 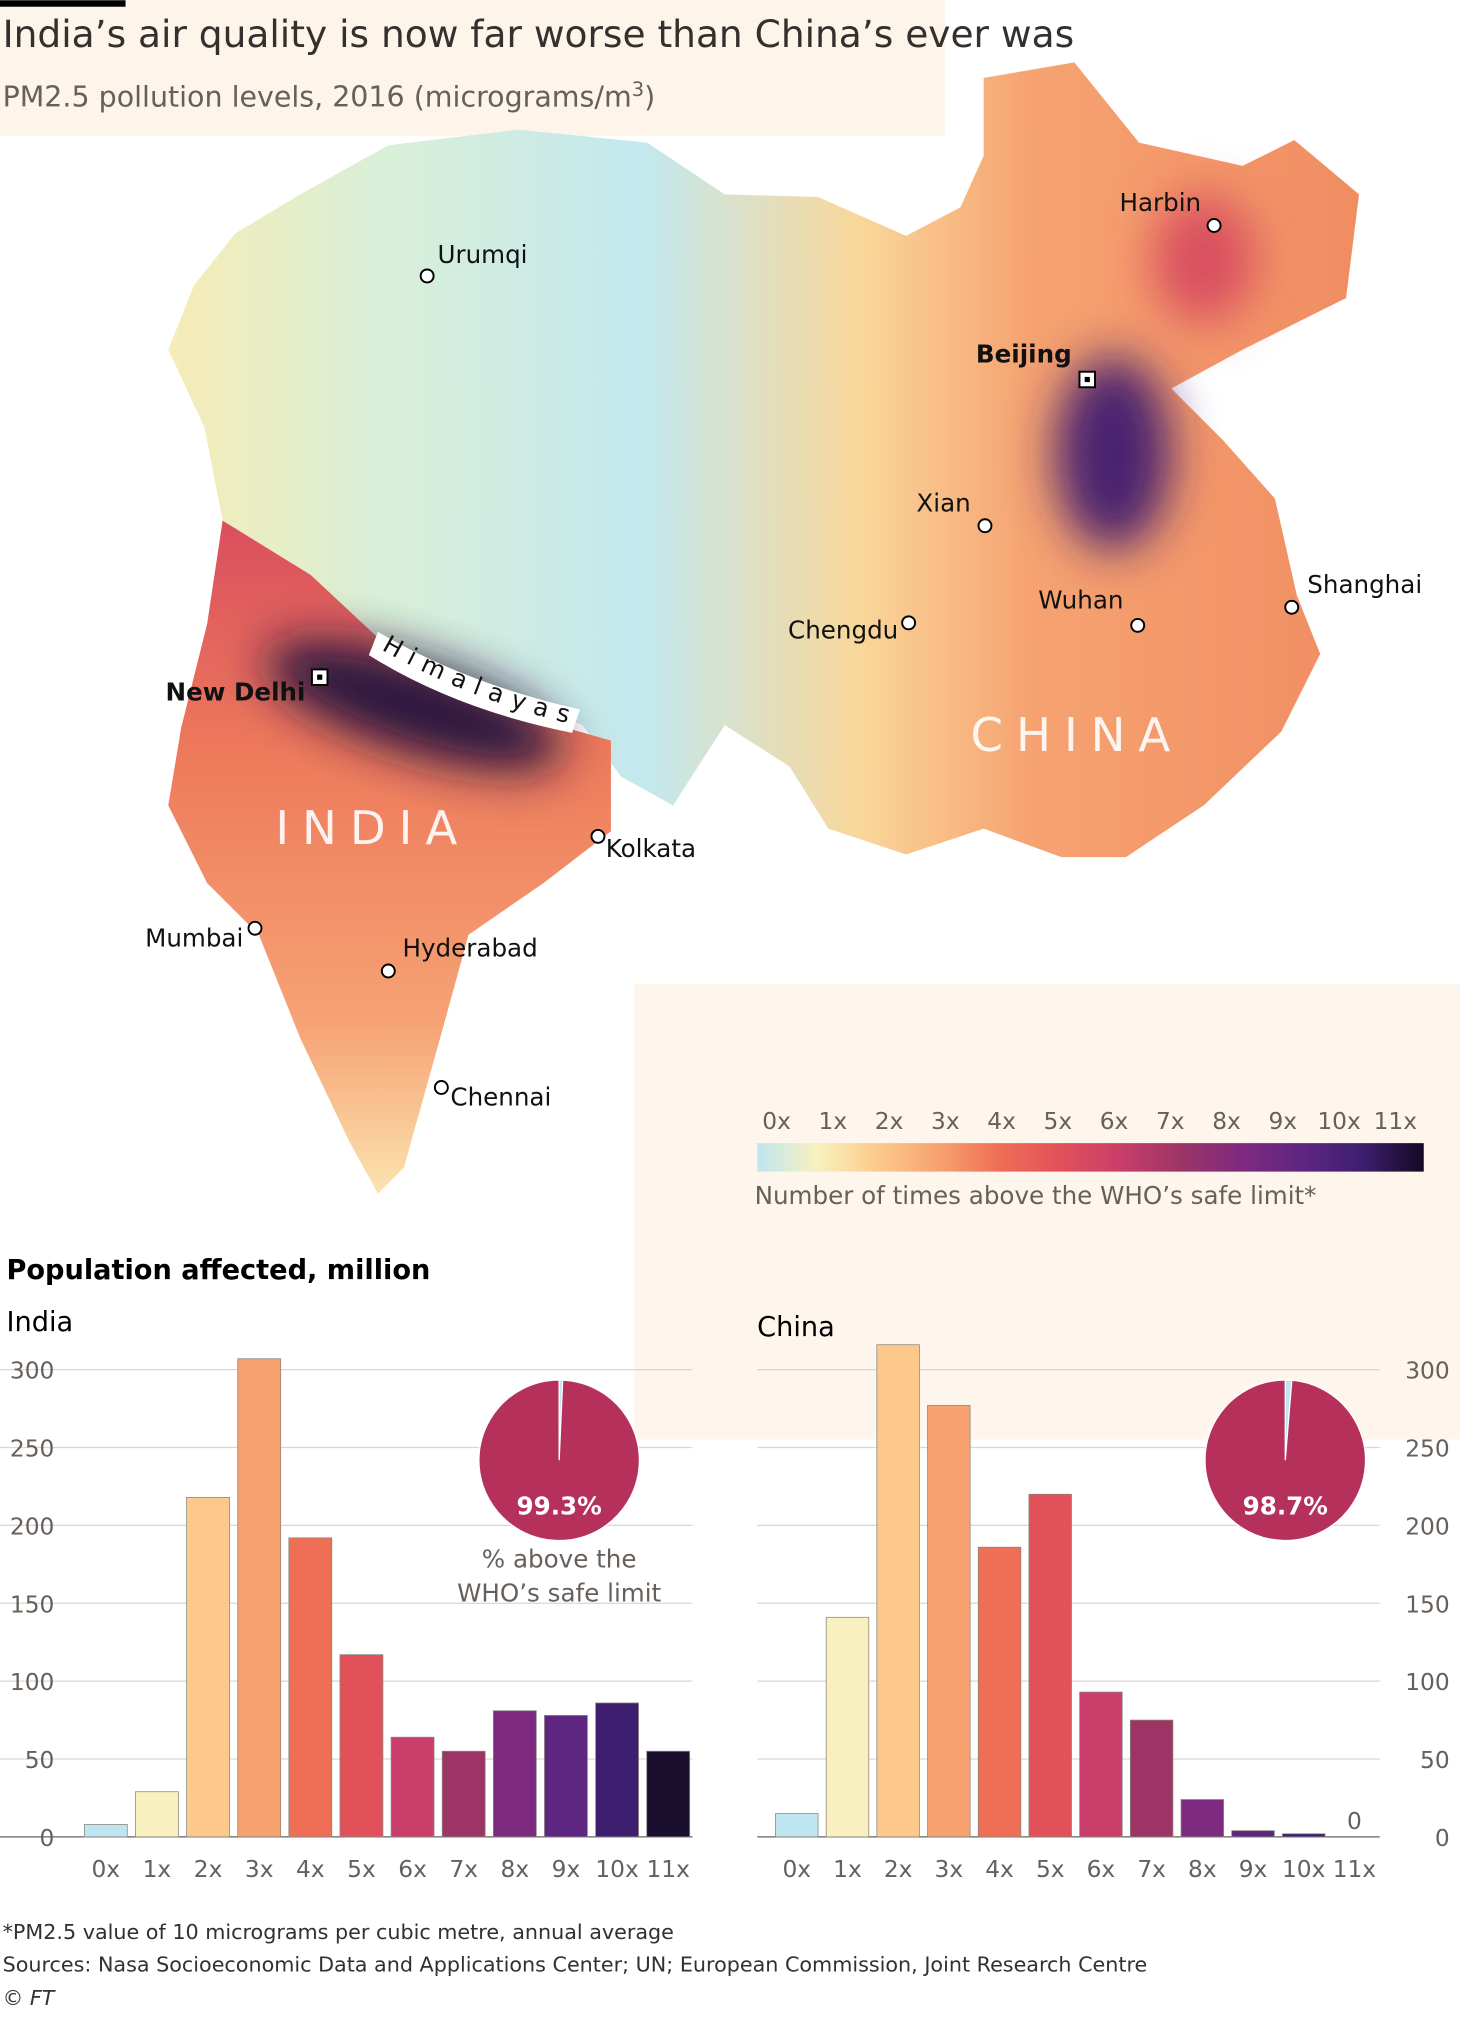 What do you see at coordinates (1024, 354) in the screenshot?
I see `city-label: Beijing` at bounding box center [1024, 354].